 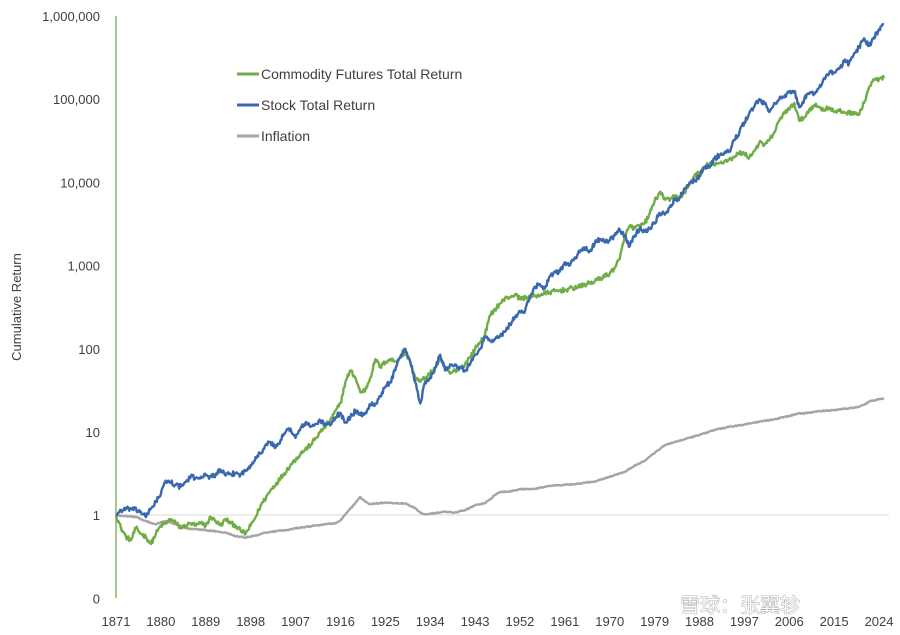 I want to click on x-tick-label: 1880, so click(x=160, y=621).